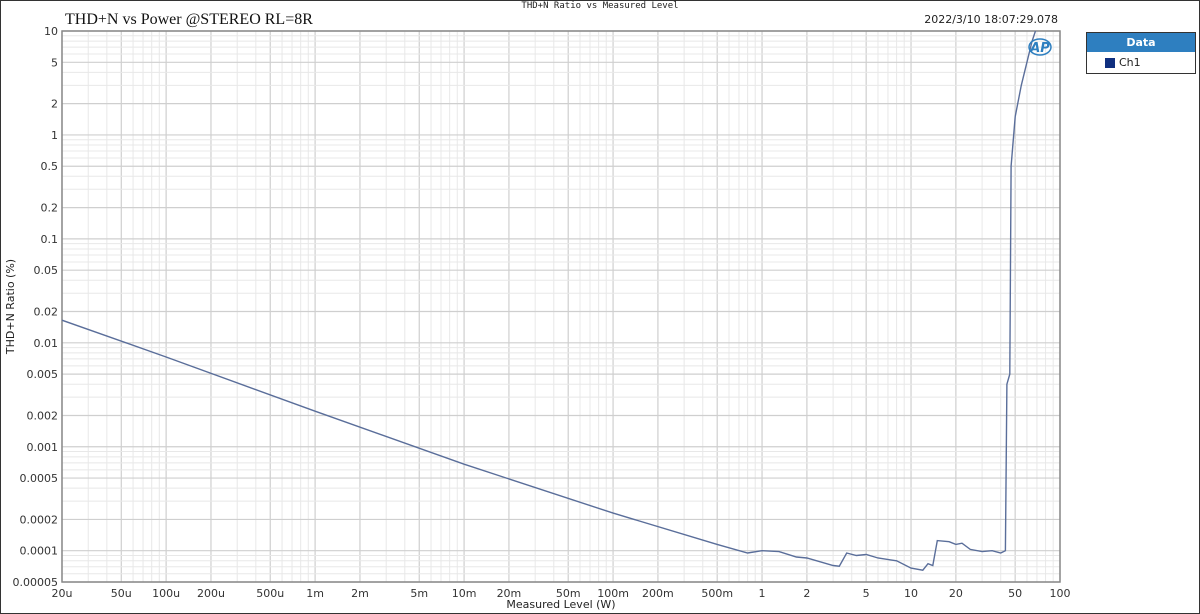 This screenshot has width=1200, height=614. I want to click on y-tick-label: 5, so click(54, 62).